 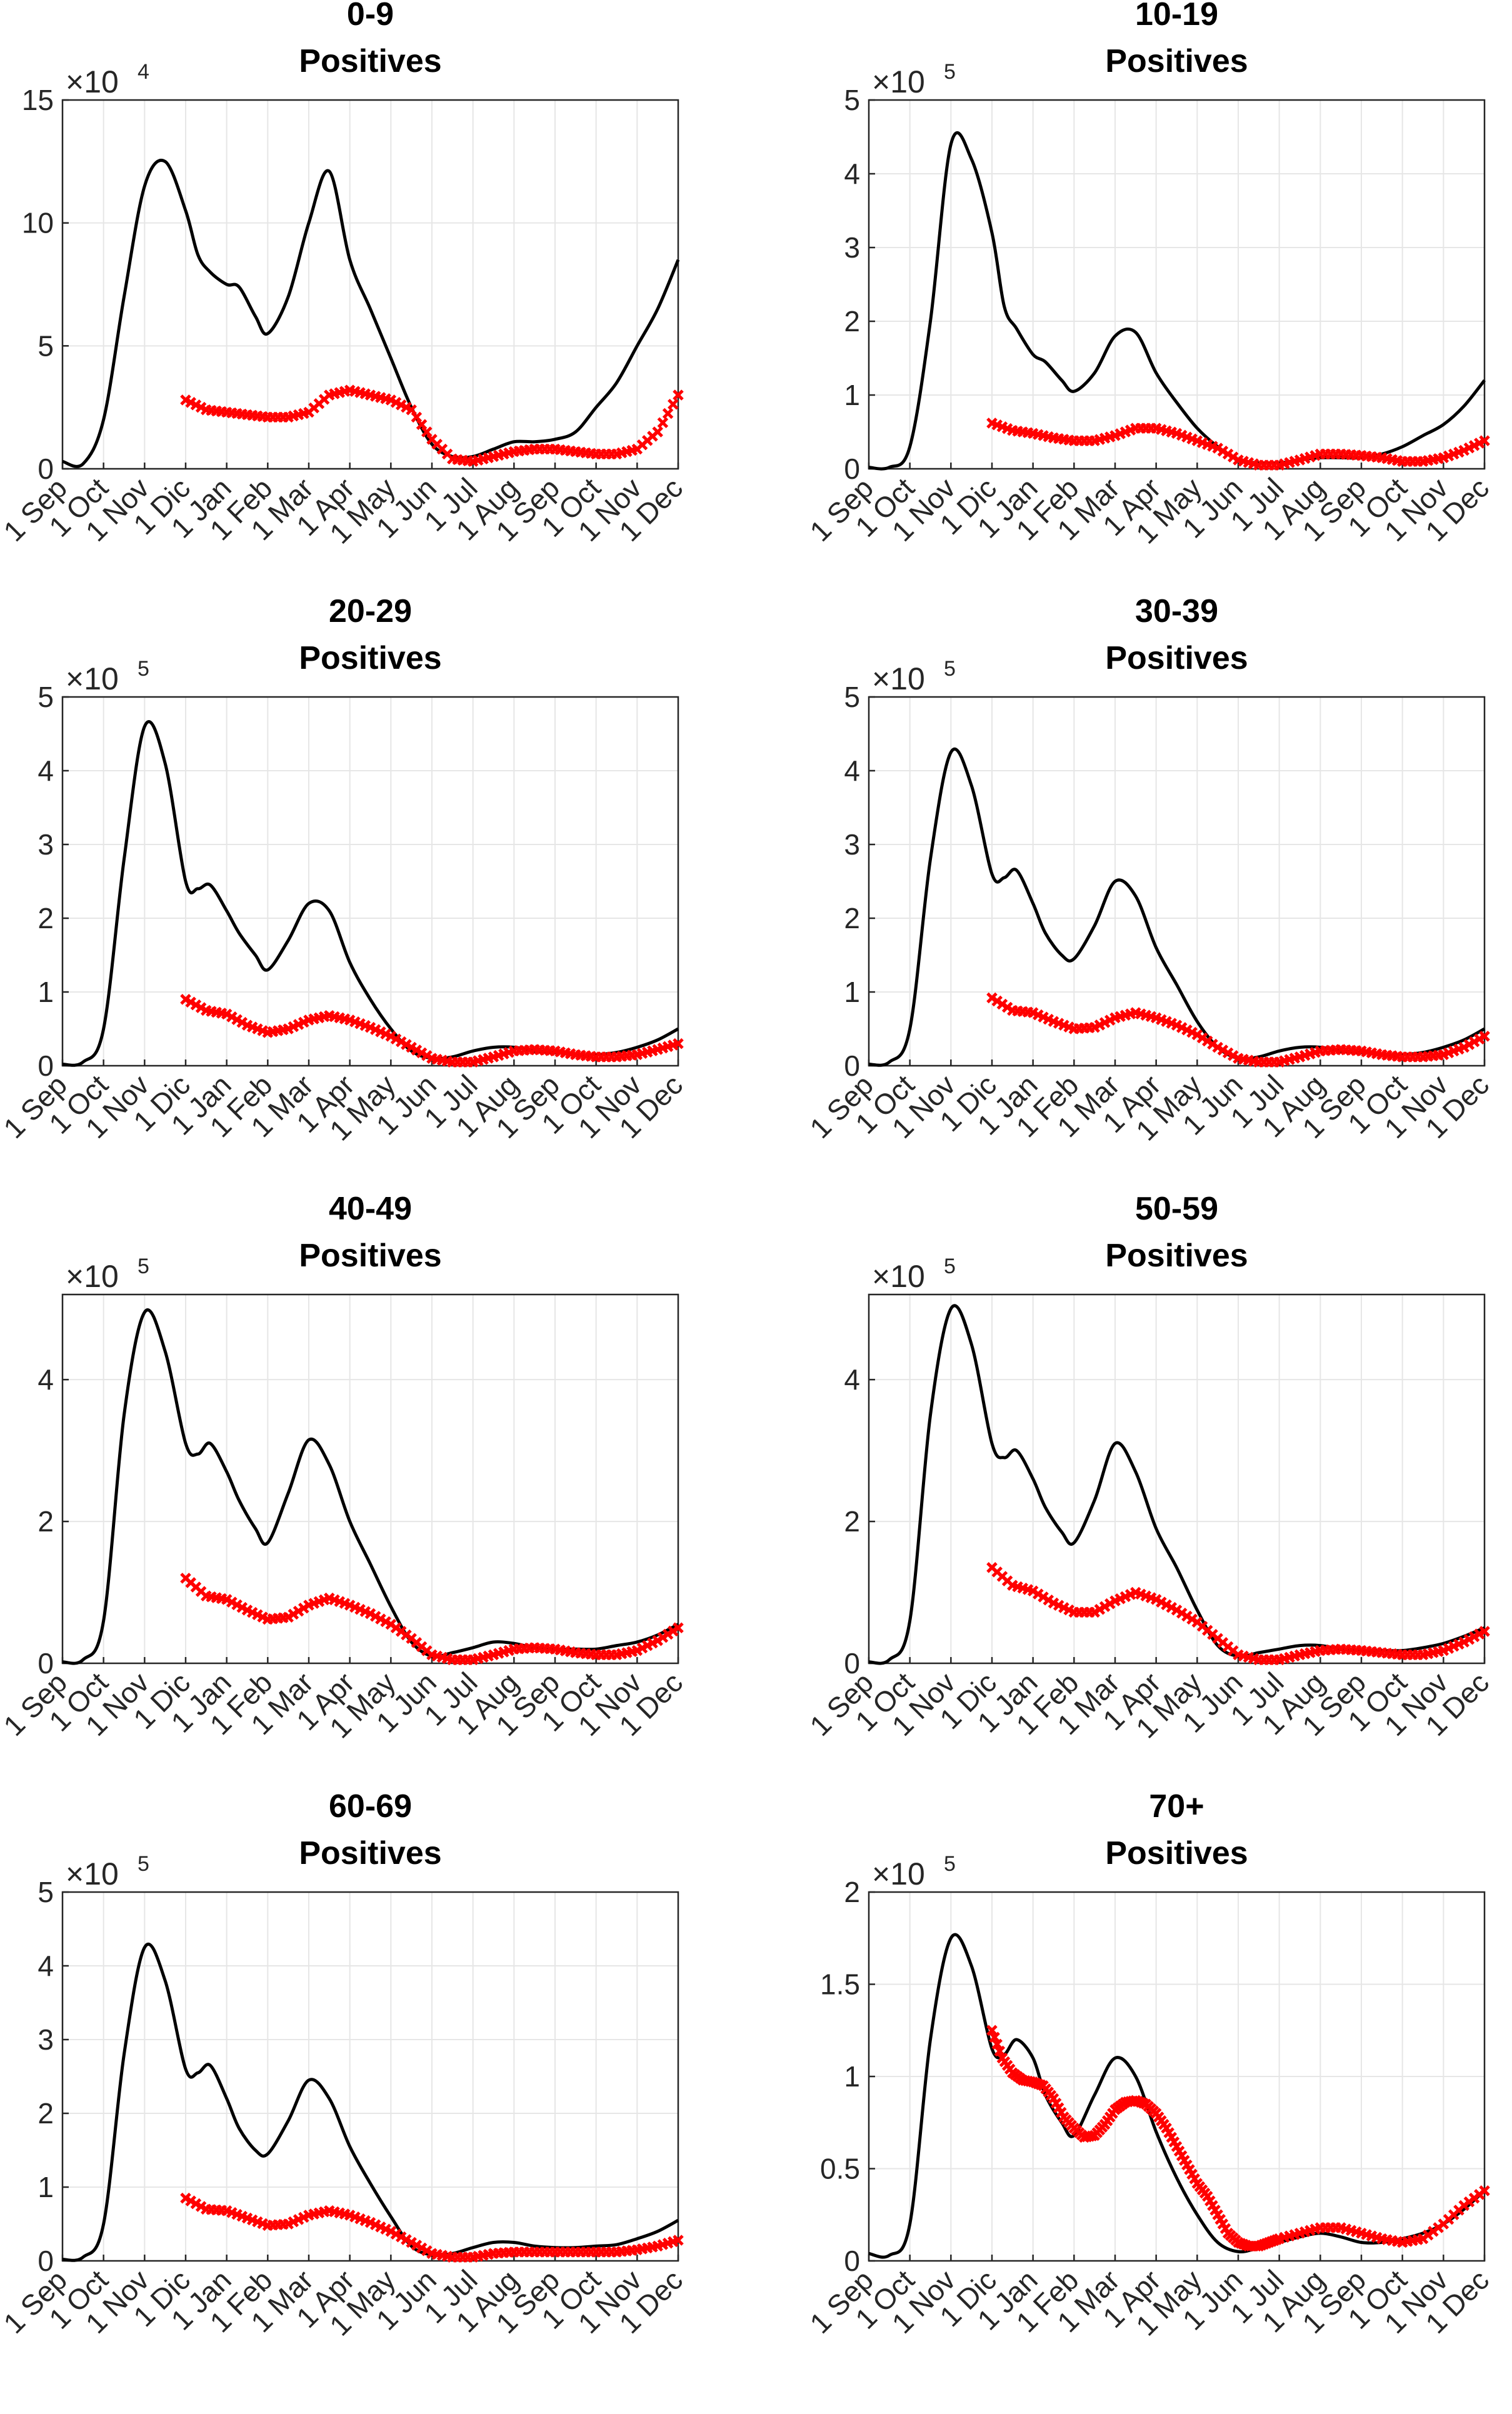 I want to click on panel-group-title: 10-19, so click(x=1176, y=16).